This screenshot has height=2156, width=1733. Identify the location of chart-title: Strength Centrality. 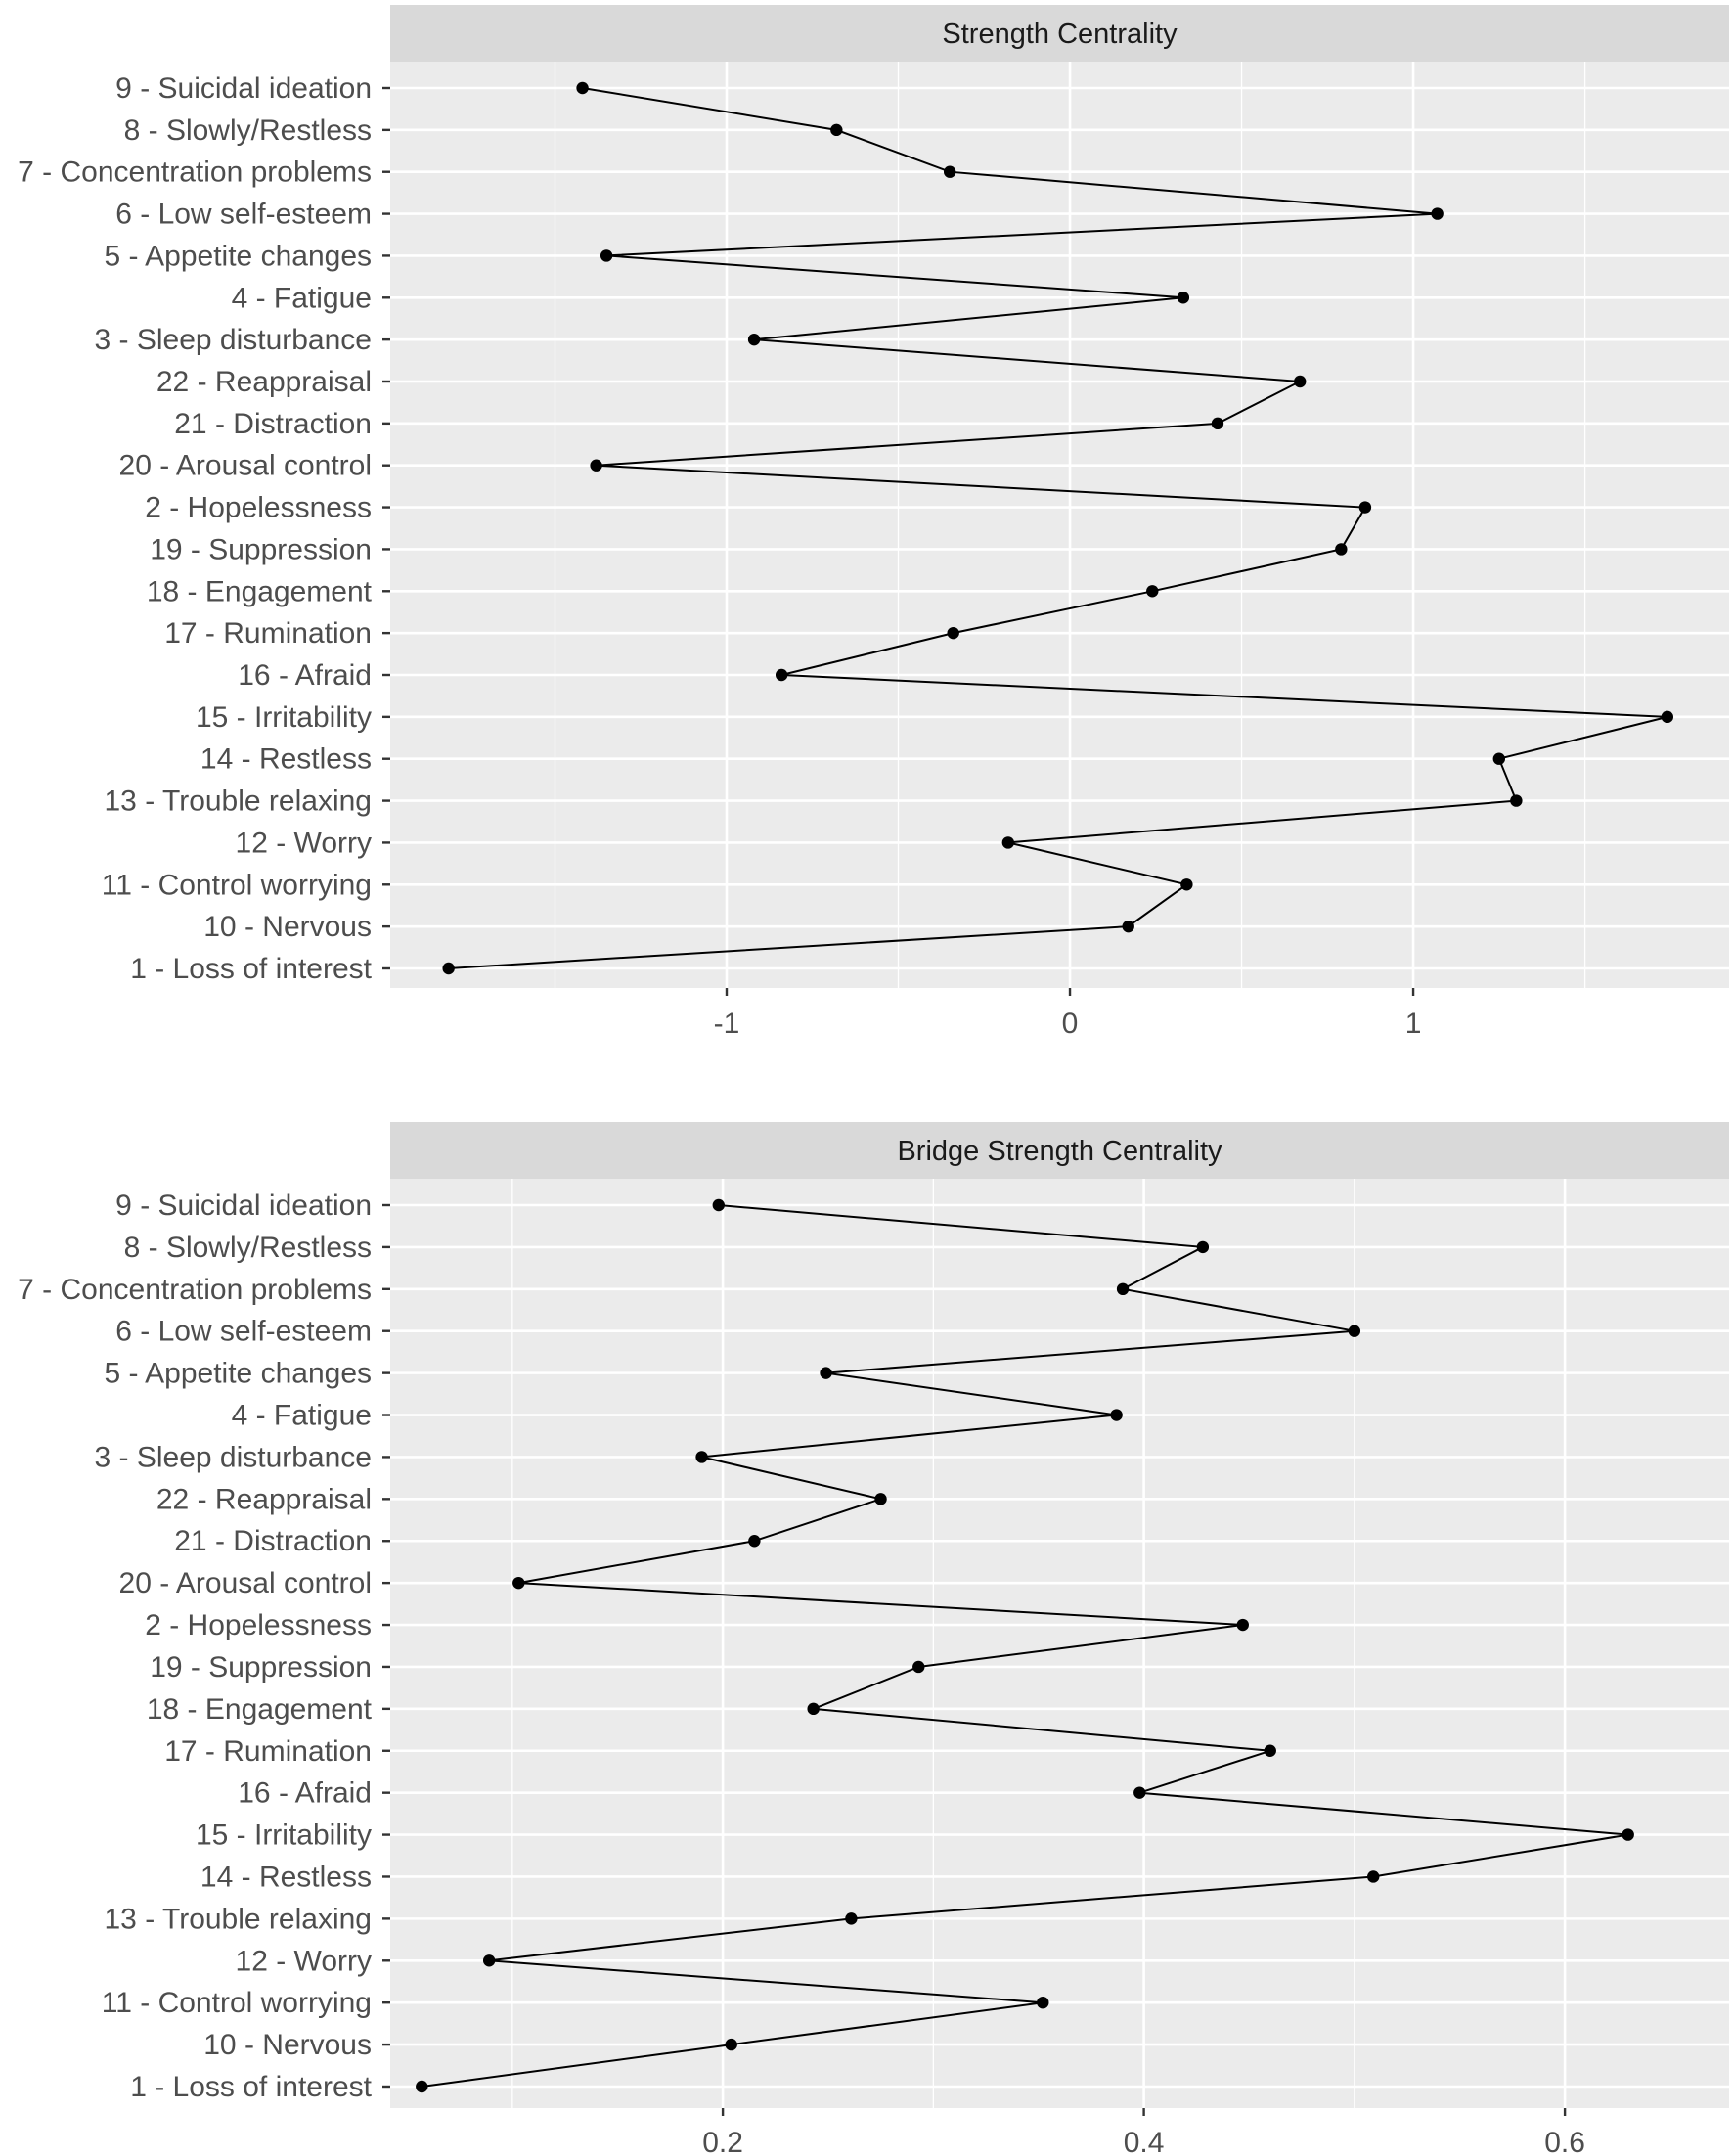
(1060, 34).